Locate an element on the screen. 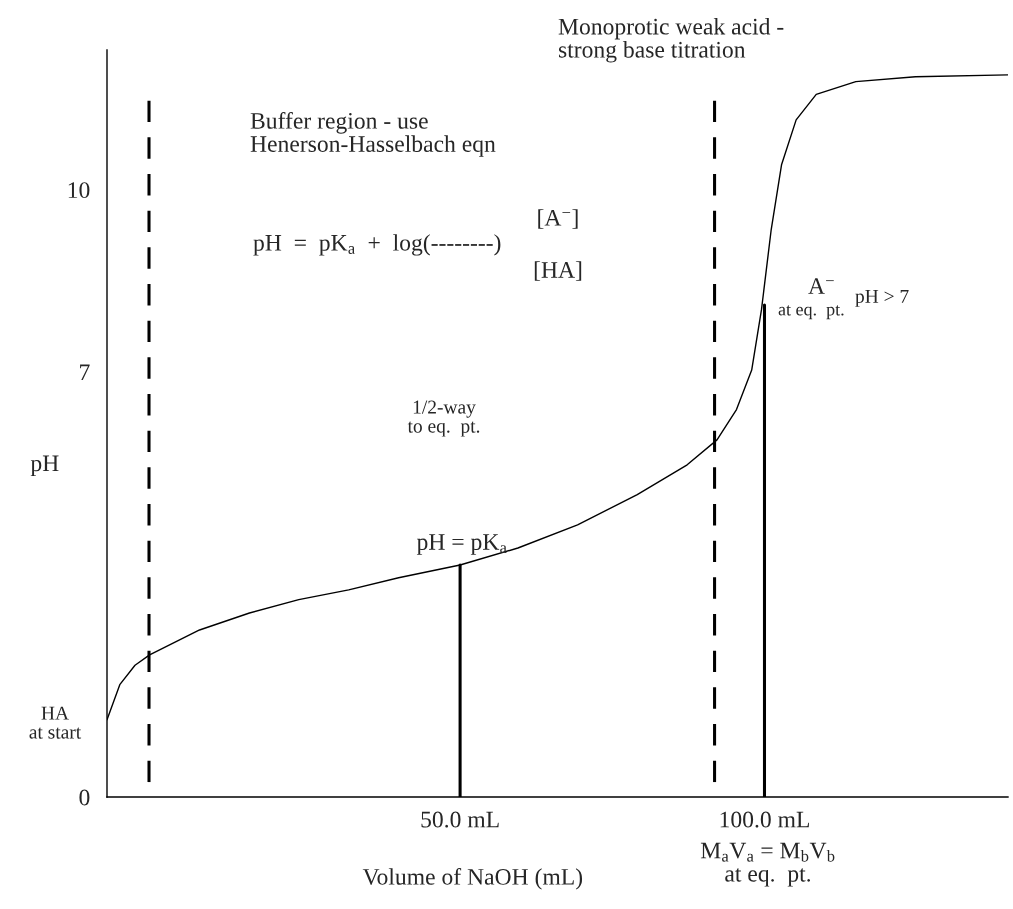 The height and width of the screenshot is (909, 1013). chart-title: Monoprotic weak acid - strong base titration is located at coordinates (671, 40).